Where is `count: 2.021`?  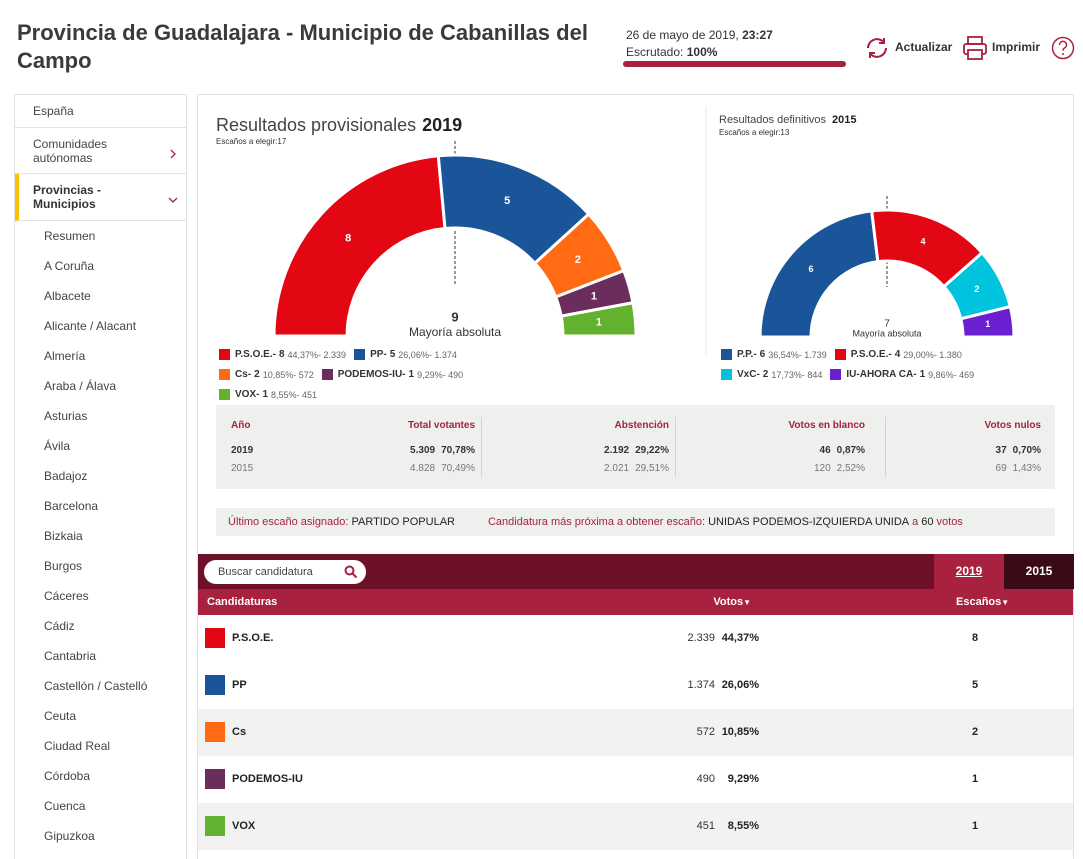 count: 2.021 is located at coordinates (617, 468).